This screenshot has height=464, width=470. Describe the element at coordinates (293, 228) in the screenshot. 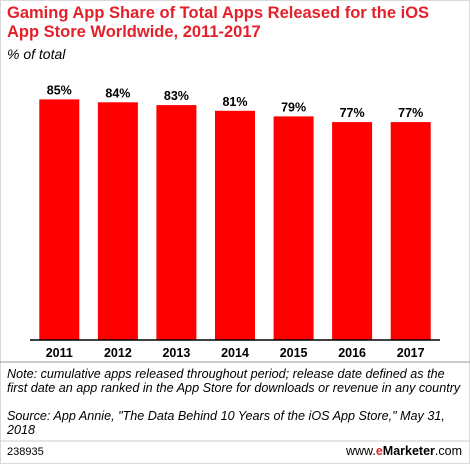

I see `bar-2015` at that location.